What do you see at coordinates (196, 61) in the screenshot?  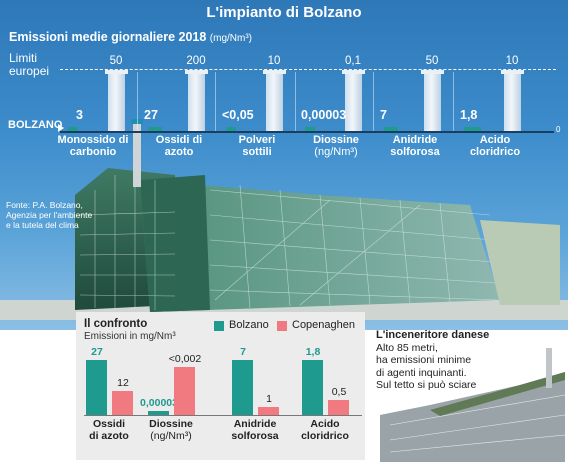 I see `limit-value: 200` at bounding box center [196, 61].